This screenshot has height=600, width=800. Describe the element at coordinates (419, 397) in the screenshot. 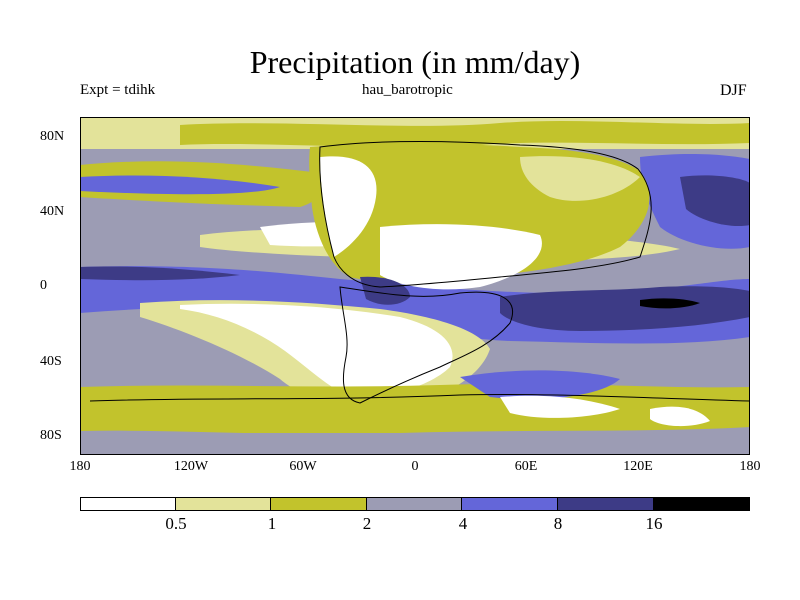

I see `antarctic-coastline` at that location.